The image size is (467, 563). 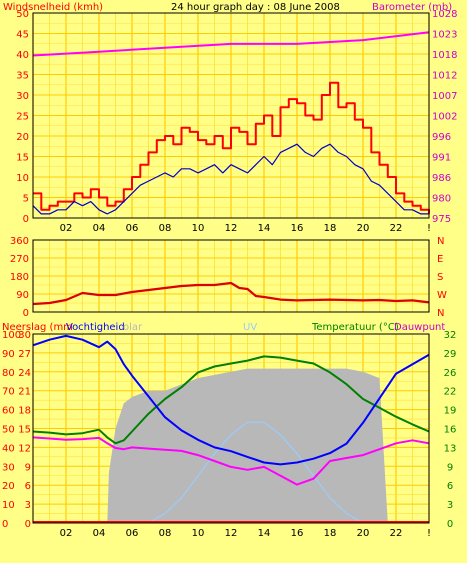 I want to click on humidity-y-tick-label: 40, so click(x=8, y=448).